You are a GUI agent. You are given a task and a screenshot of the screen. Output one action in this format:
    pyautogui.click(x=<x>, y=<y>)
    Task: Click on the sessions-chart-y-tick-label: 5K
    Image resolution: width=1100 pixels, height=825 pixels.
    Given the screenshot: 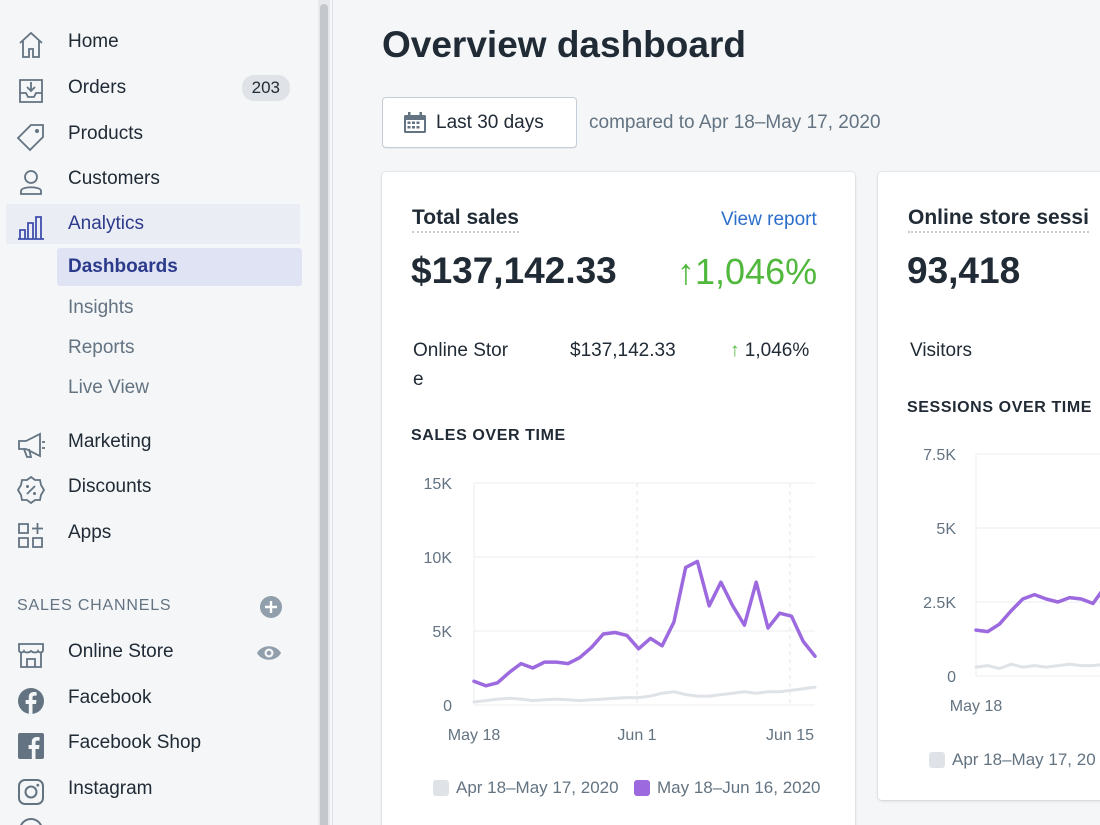 What is the action you would take?
    pyautogui.click(x=946, y=529)
    